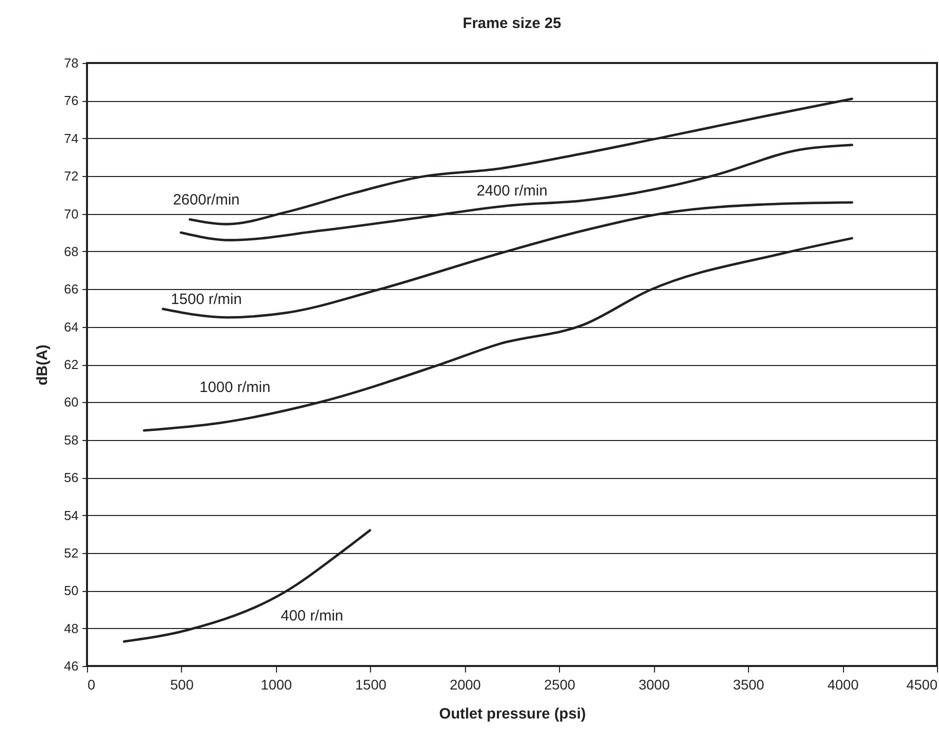  What do you see at coordinates (71, 478) in the screenshot?
I see `y-tick-label: 56` at bounding box center [71, 478].